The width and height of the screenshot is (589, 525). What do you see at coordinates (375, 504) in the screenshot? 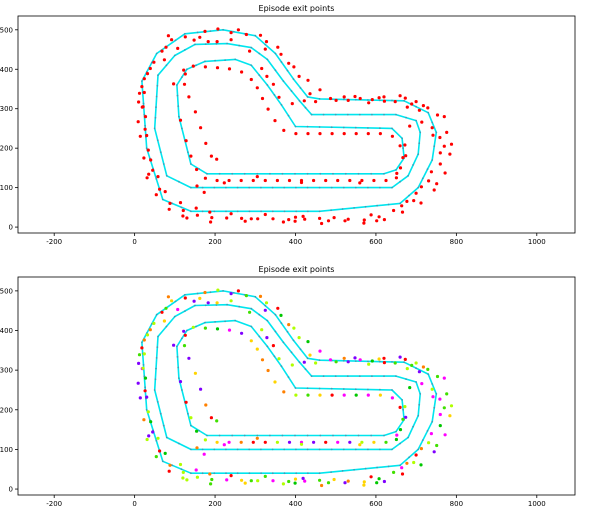
I see `x-tick-label: 600` at bounding box center [375, 504].